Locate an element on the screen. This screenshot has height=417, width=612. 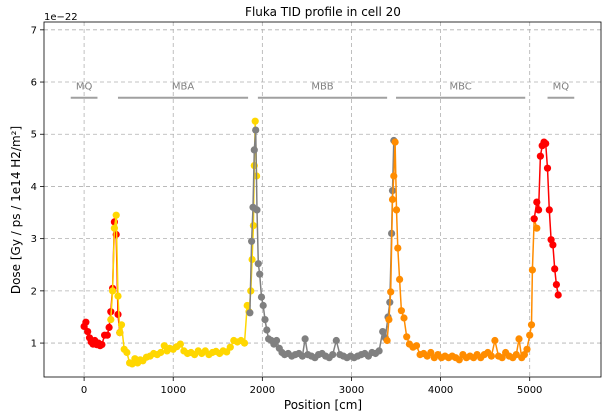
x-tick-label: 5000 is located at coordinates (529, 390).